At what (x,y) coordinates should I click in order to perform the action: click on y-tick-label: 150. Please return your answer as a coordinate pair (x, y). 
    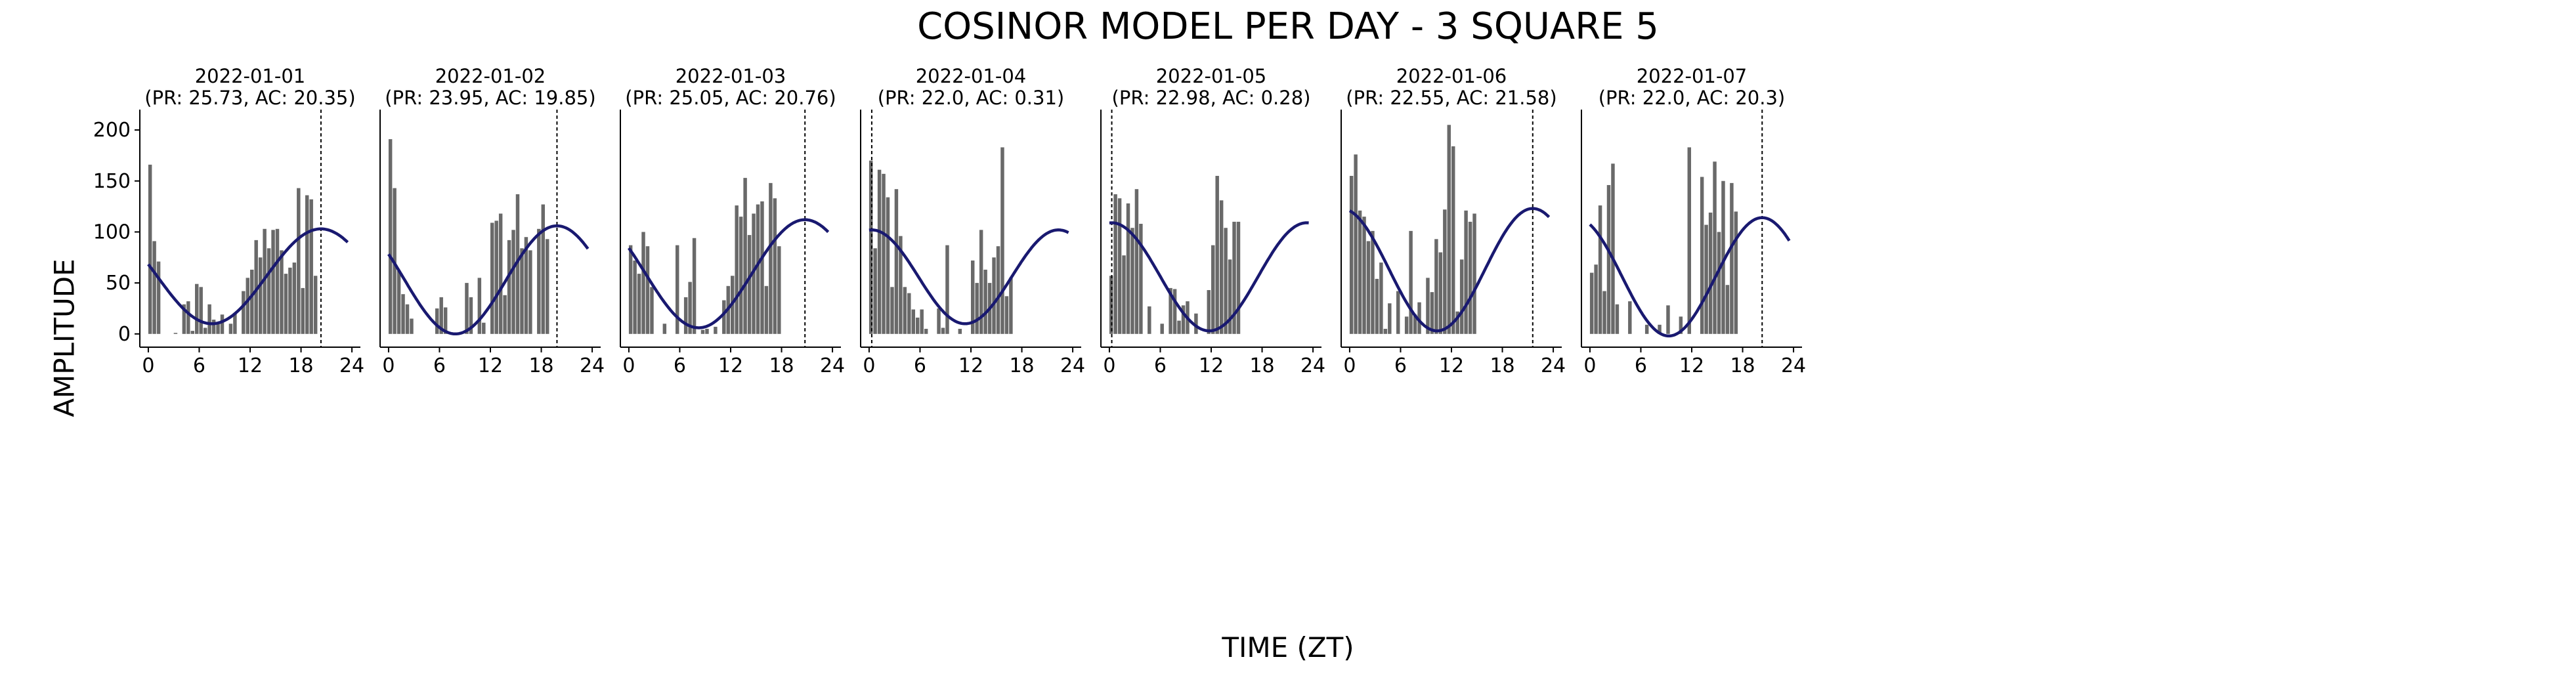
    Looking at the image, I should click on (112, 181).